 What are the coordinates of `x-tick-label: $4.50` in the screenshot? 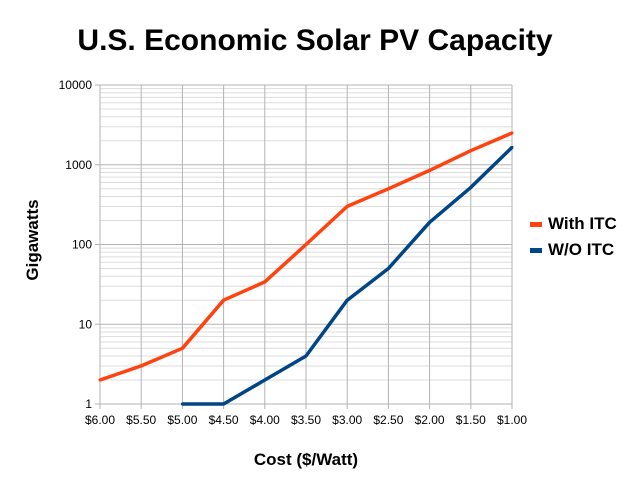 It's located at (224, 420).